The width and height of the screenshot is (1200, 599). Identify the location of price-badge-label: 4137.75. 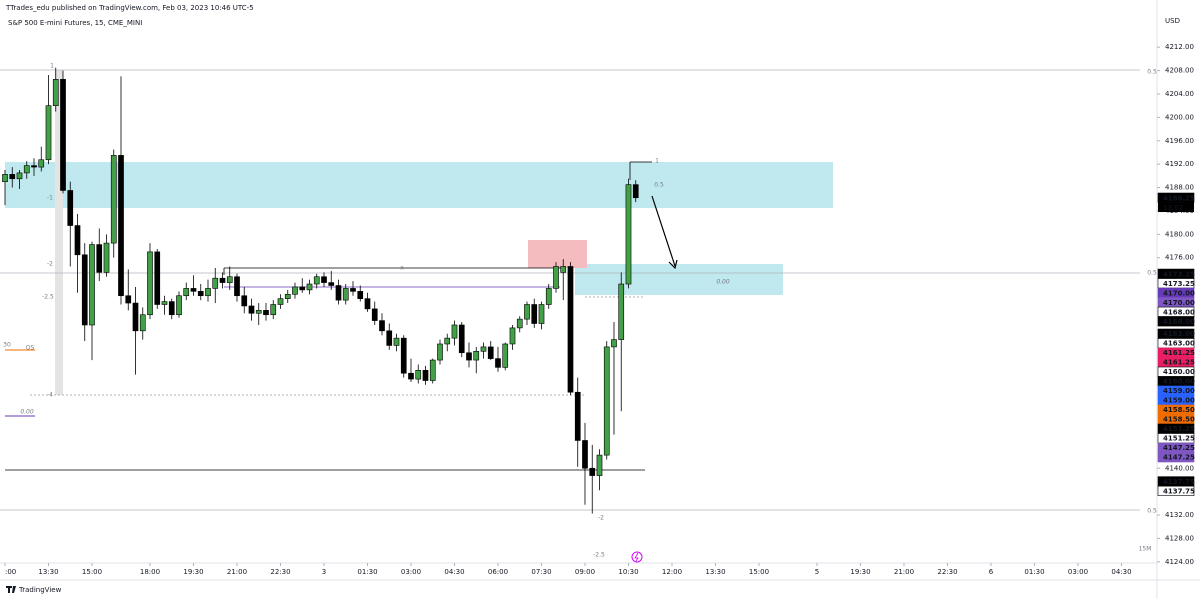
(1179, 482).